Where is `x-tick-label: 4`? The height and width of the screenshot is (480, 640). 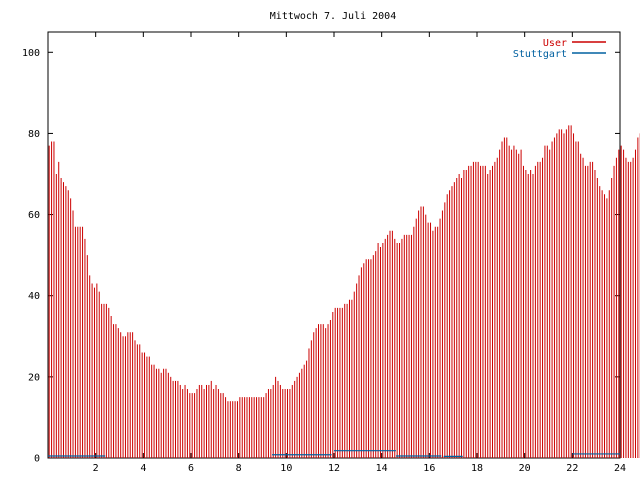
x-tick-label: 4 is located at coordinates (143, 468).